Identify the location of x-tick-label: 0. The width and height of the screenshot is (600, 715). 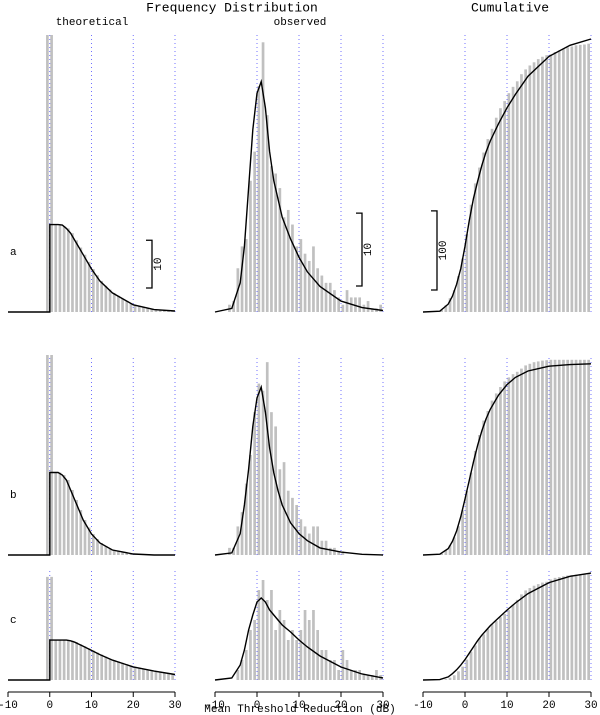
(465, 706).